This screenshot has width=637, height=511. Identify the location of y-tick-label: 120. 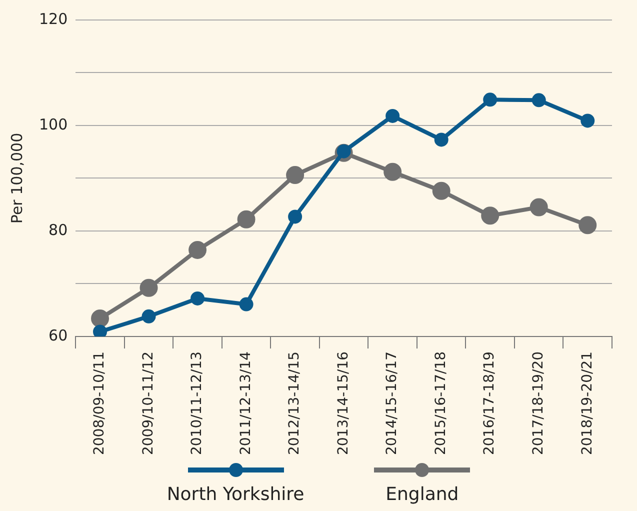
(53, 19).